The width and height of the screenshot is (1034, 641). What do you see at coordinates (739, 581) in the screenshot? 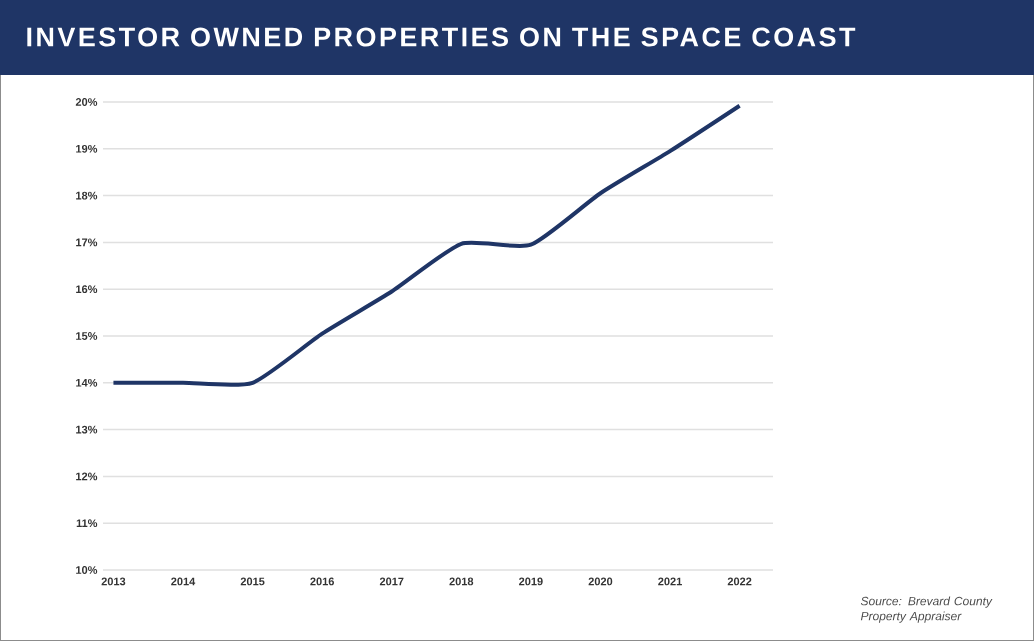
I see `x-tick-label: 2022` at bounding box center [739, 581].